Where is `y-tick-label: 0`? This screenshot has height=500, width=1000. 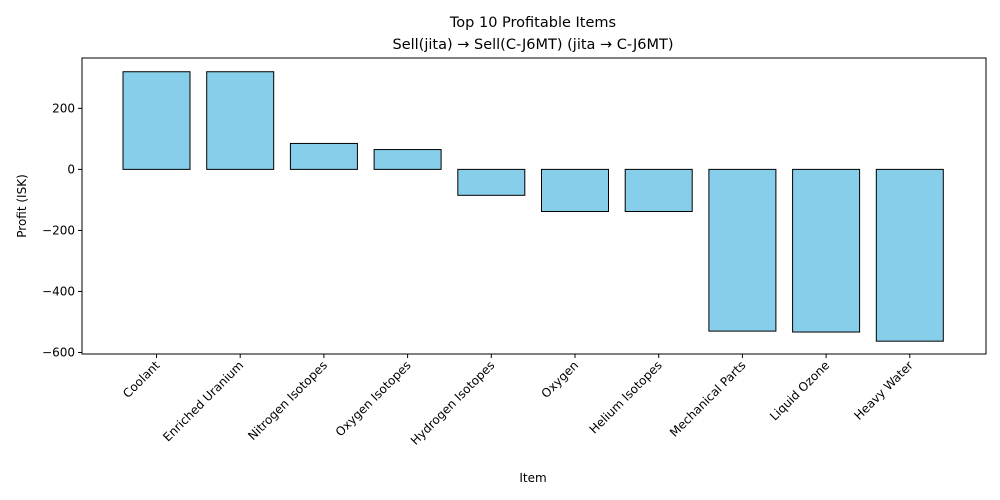 y-tick-label: 0 is located at coordinates (71, 169).